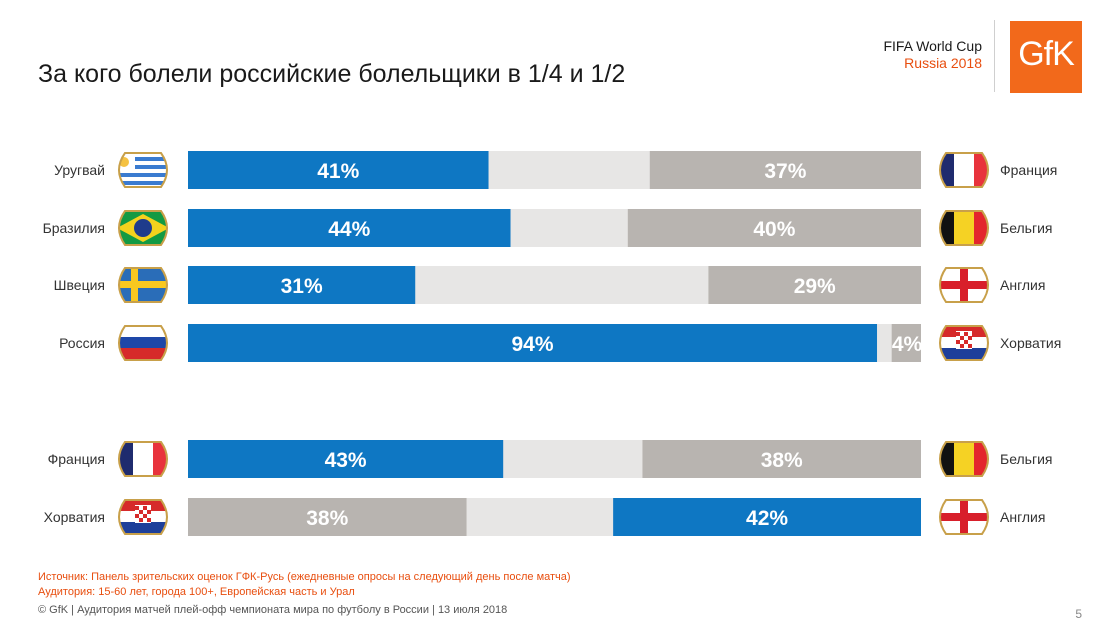  I want to click on data-label-left: 41%, so click(338, 171).